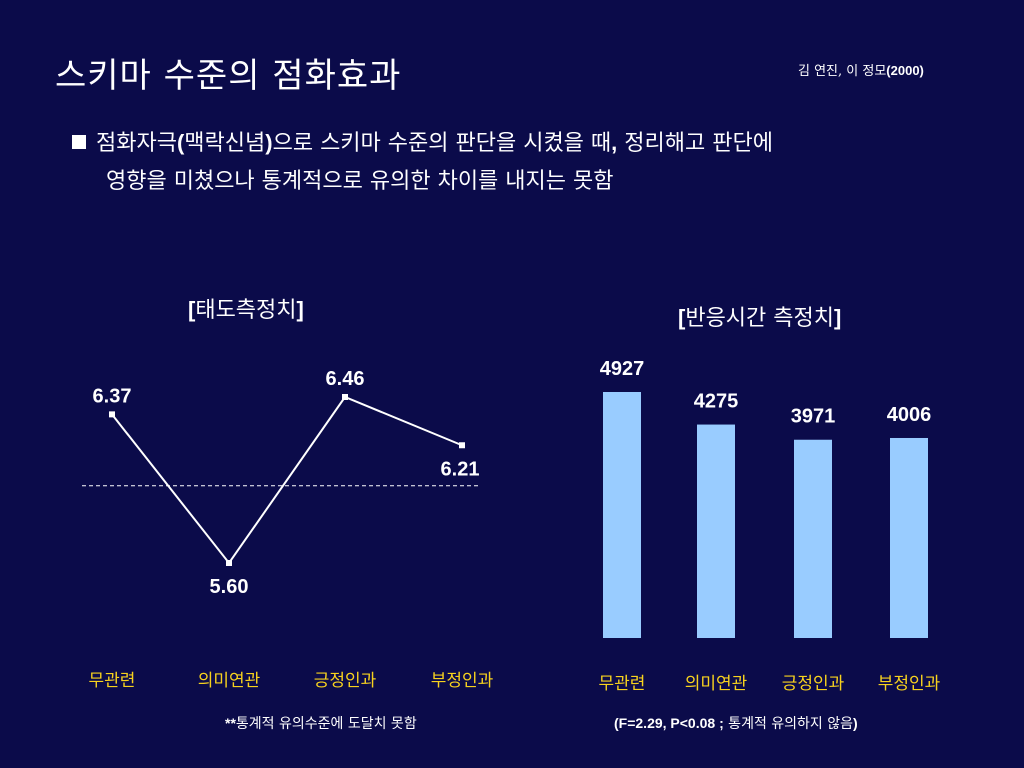  Describe the element at coordinates (842, 71) in the screenshot. I see `citation-names: 김 연진, 이 정모` at that location.